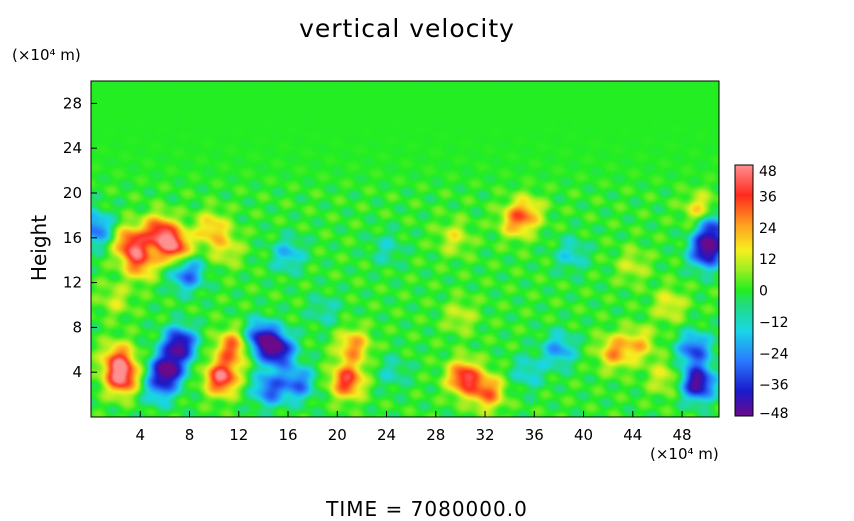 The width and height of the screenshot is (854, 521). What do you see at coordinates (583, 435) in the screenshot?
I see `x-tick-label: 40` at bounding box center [583, 435].